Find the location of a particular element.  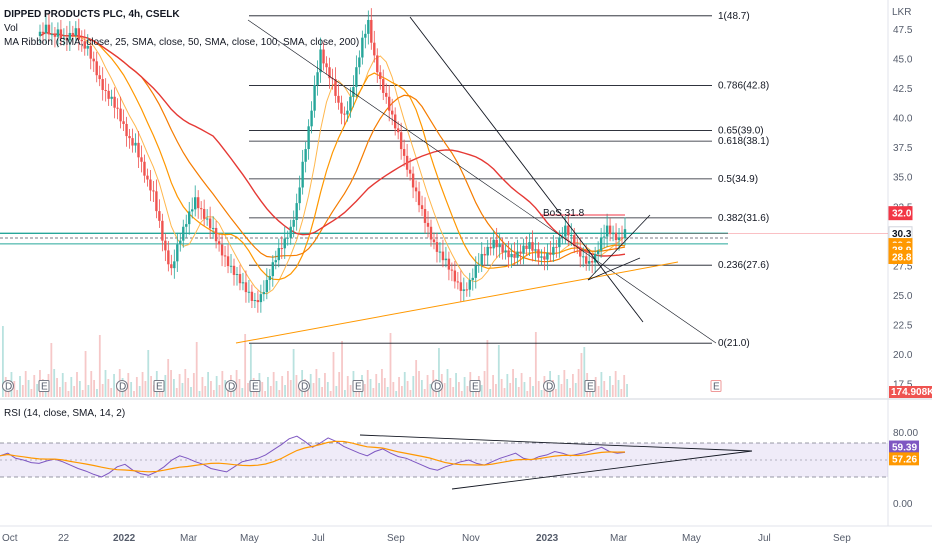

marker-letter: E is located at coordinates (159, 387).